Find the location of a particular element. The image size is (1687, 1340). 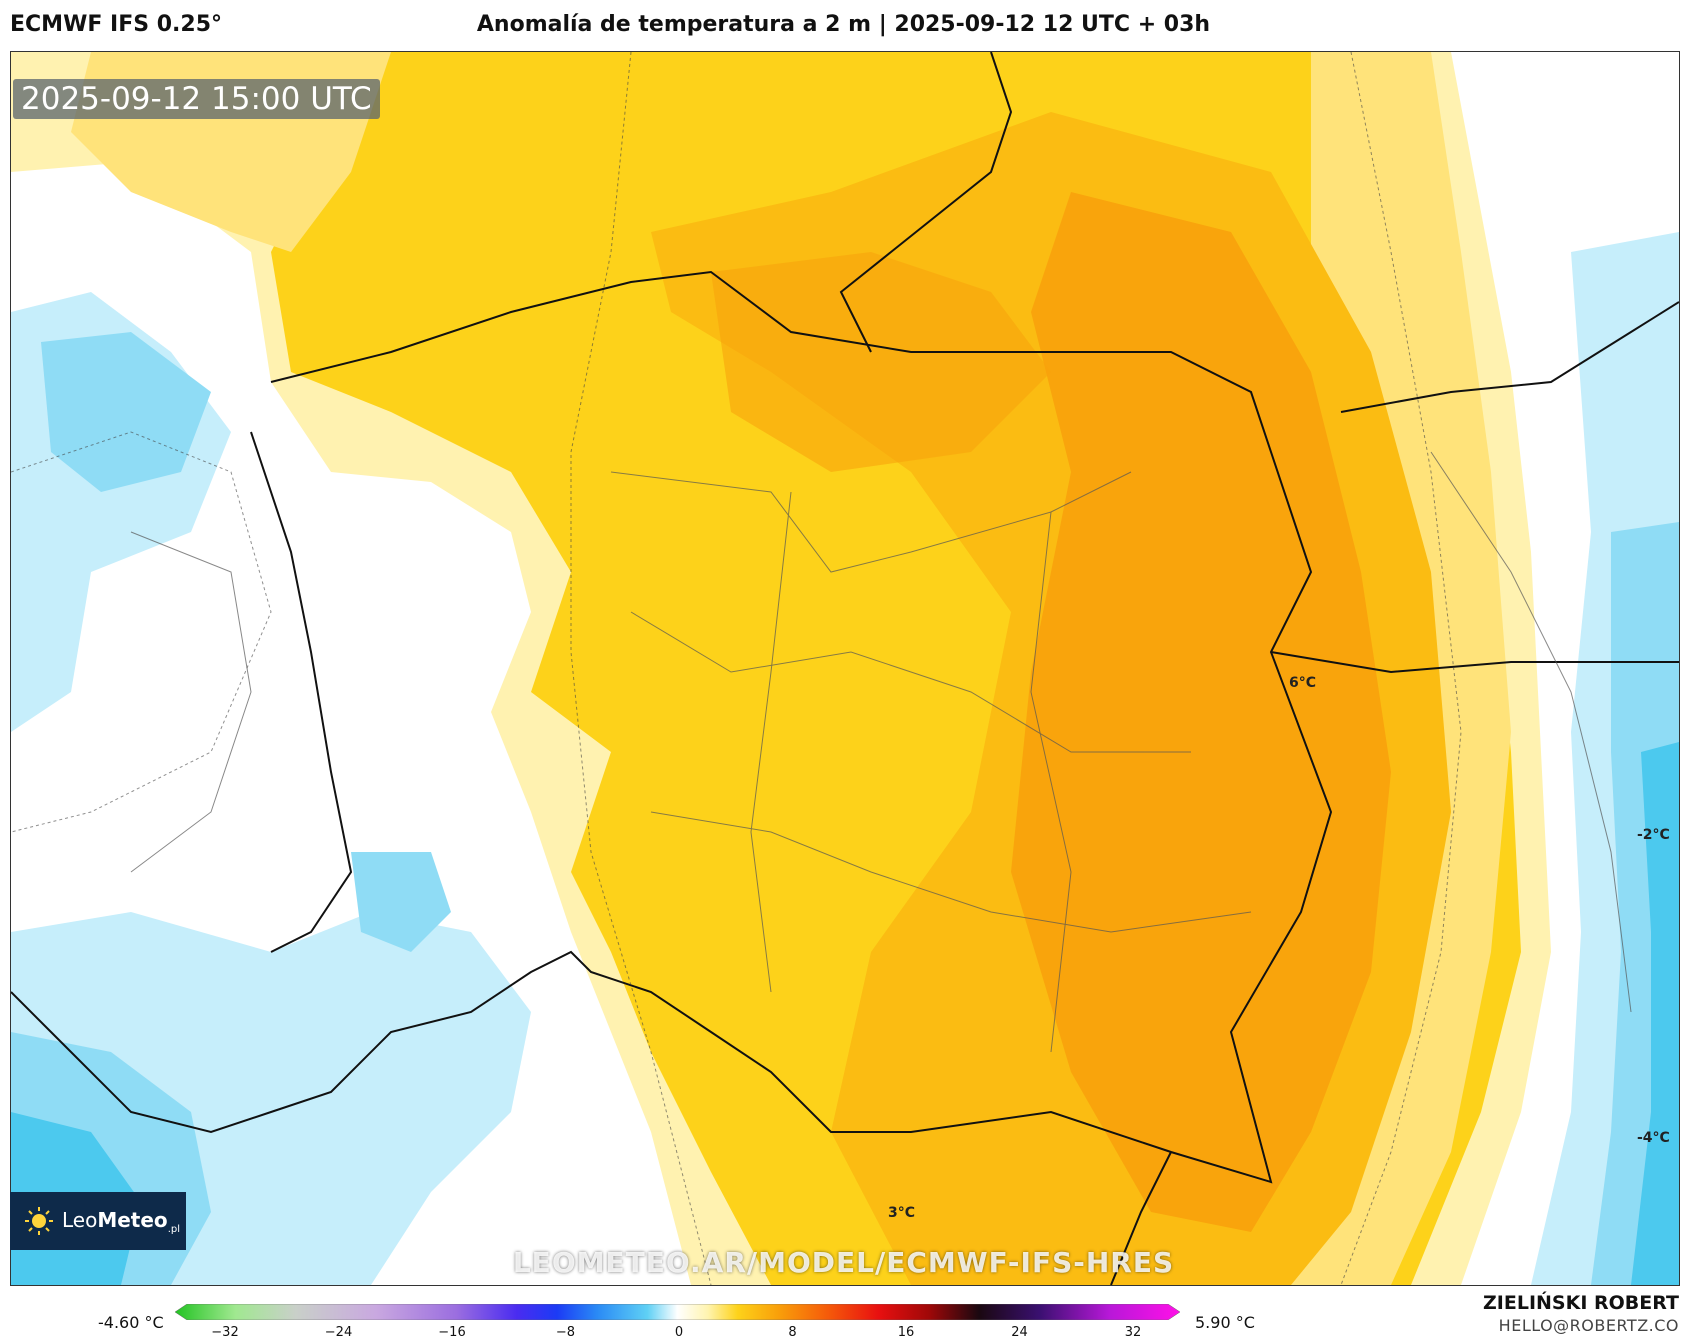

iso-label-3: 3°C is located at coordinates (902, 1213).